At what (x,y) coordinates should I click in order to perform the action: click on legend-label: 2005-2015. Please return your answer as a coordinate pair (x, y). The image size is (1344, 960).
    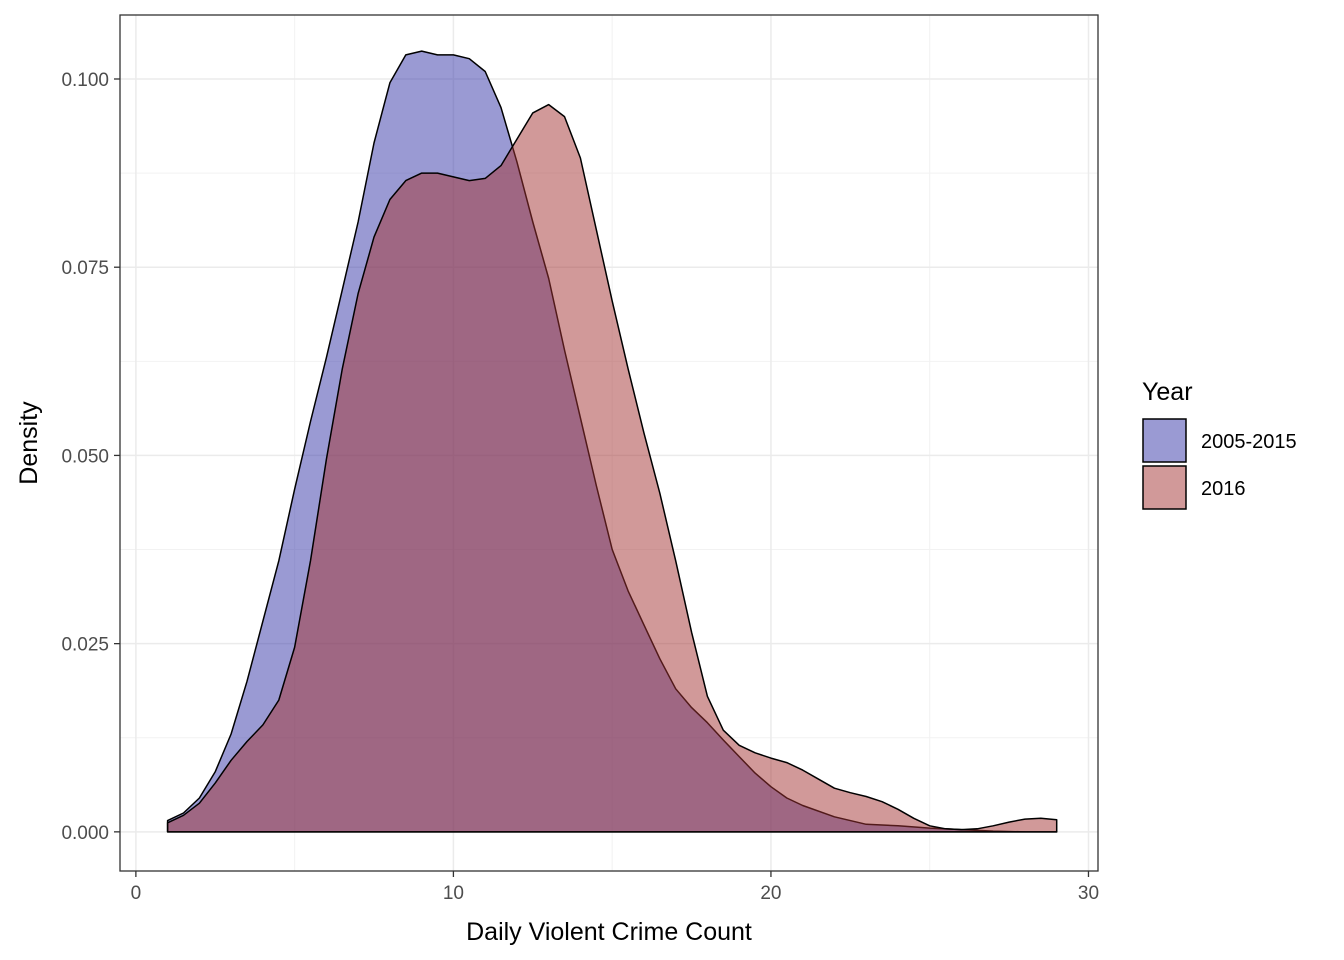
    Looking at the image, I should click on (1249, 442).